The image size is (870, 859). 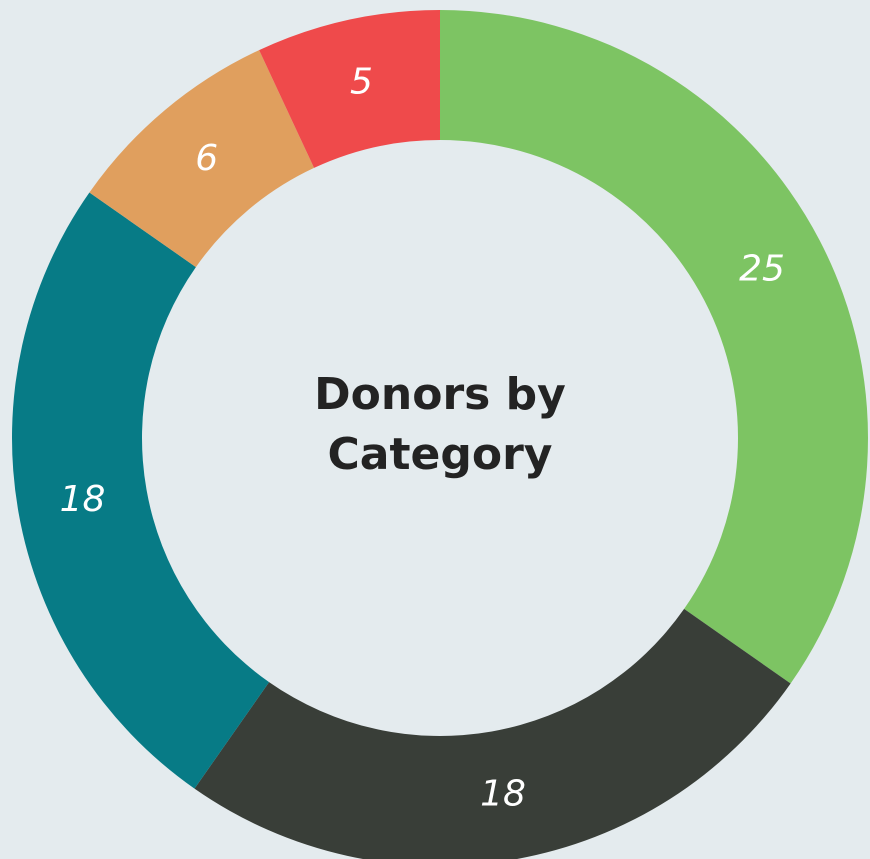 What do you see at coordinates (361, 82) in the screenshot?
I see `data-label: 5` at bounding box center [361, 82].